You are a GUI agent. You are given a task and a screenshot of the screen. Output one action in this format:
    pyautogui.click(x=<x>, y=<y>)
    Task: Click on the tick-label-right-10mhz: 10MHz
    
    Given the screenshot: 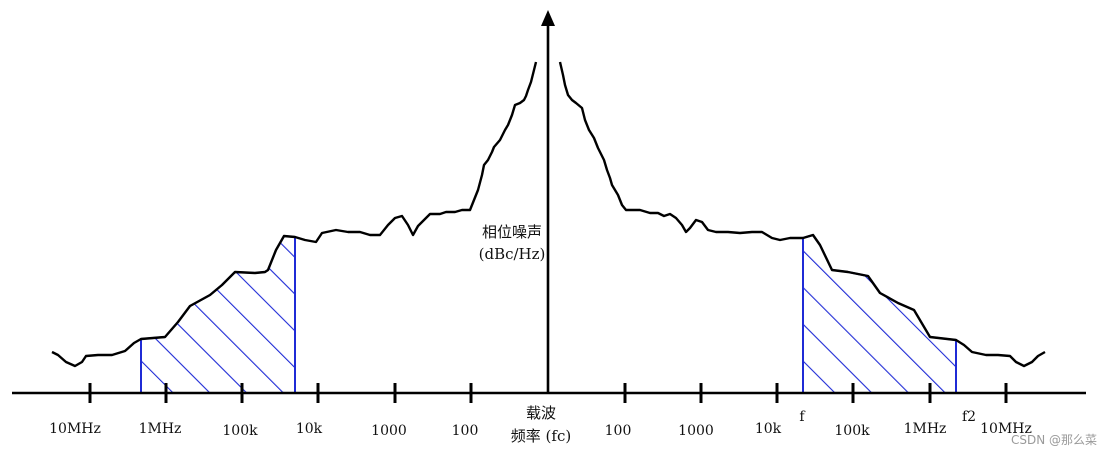 What is the action you would take?
    pyautogui.click(x=1006, y=429)
    